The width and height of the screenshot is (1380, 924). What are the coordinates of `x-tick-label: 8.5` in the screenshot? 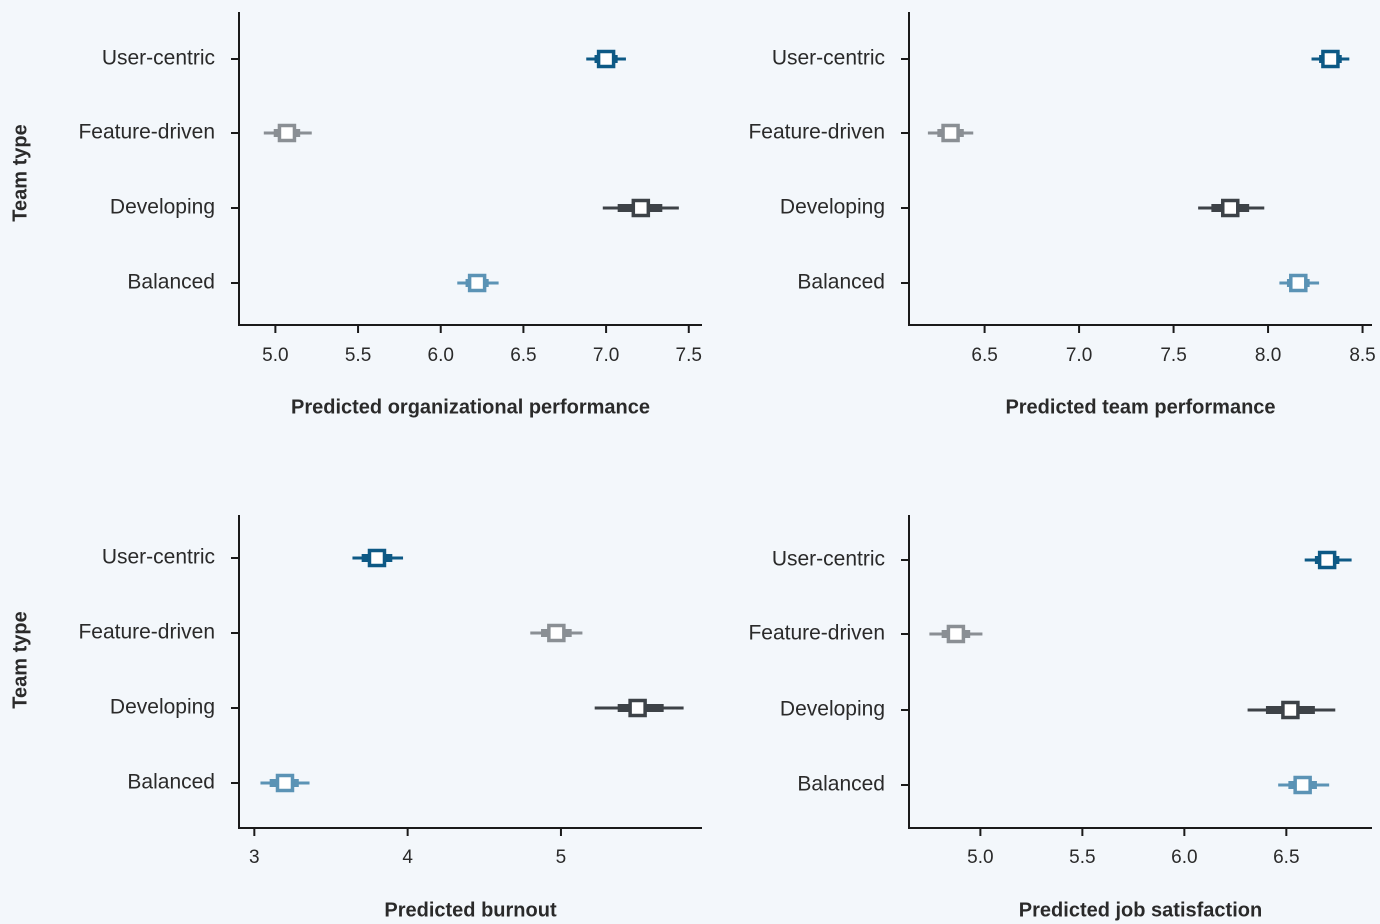 It's located at (1362, 355).